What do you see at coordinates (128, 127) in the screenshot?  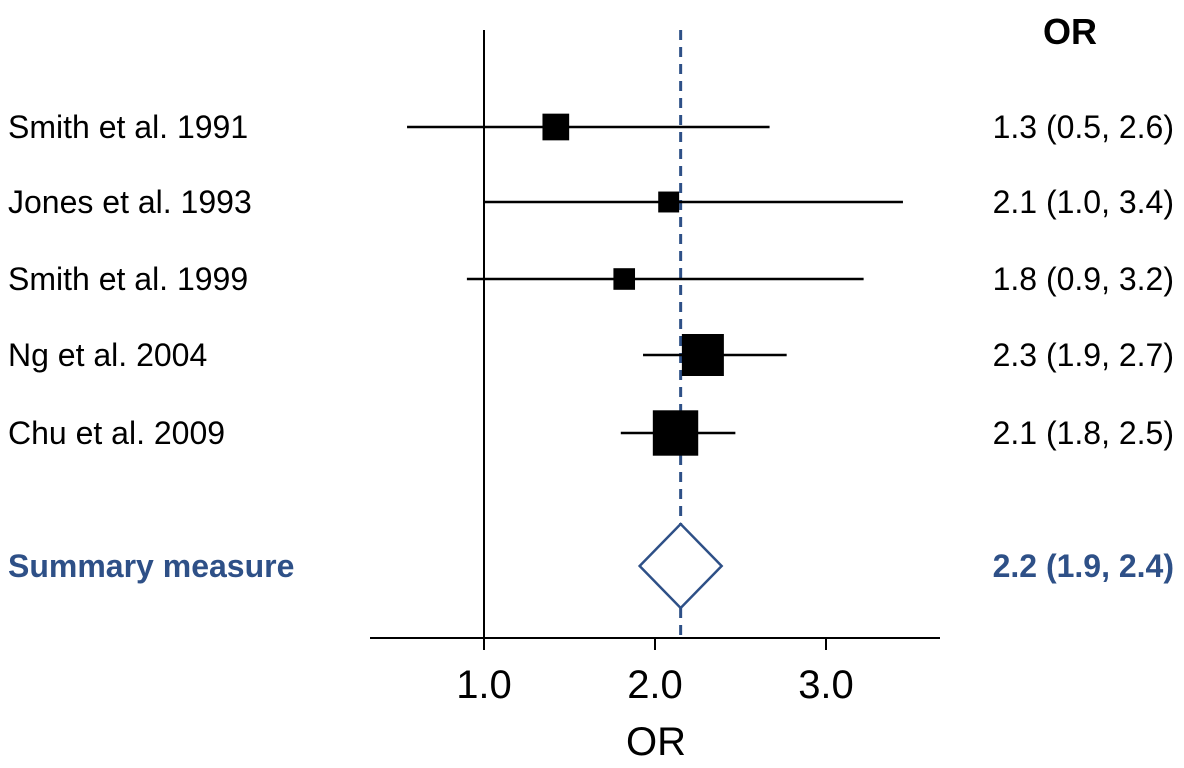 I see `study-label: Smith et al. 1991` at bounding box center [128, 127].